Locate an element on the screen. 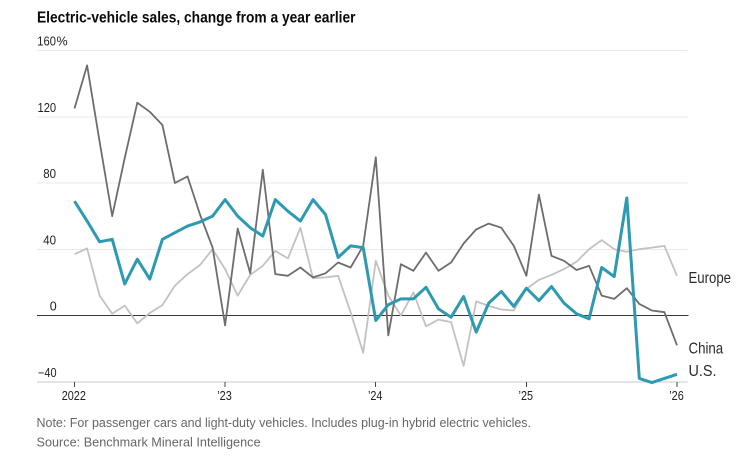 This screenshot has width=756, height=468. svg-text: Europe is located at coordinates (710, 278).